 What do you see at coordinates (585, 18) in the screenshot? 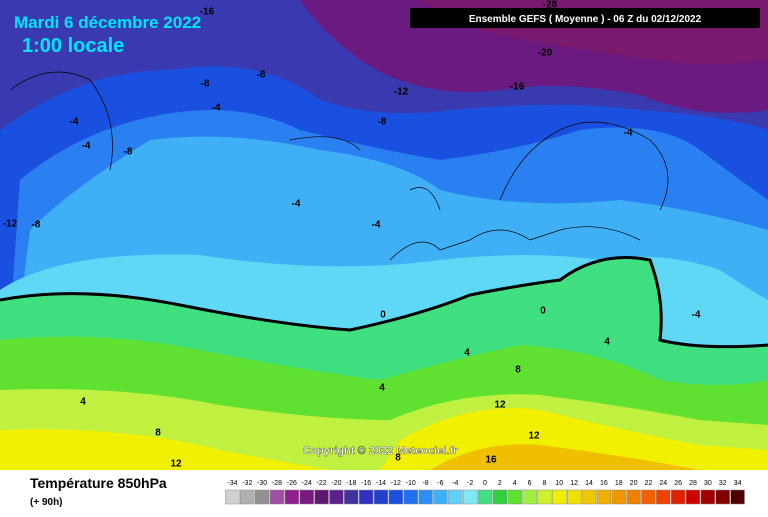
I see `run-box` at bounding box center [585, 18].